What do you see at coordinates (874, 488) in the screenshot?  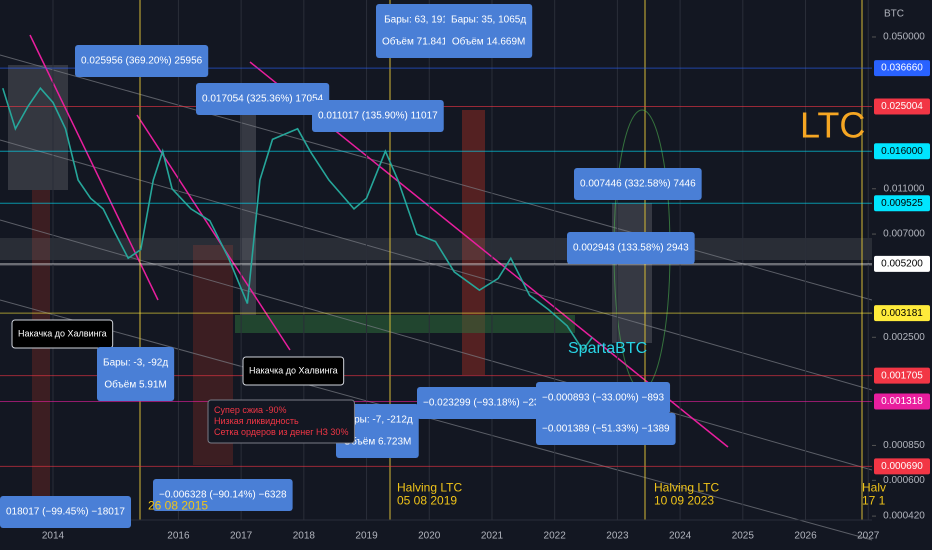 I see `annotation-text: Halv` at bounding box center [874, 488].